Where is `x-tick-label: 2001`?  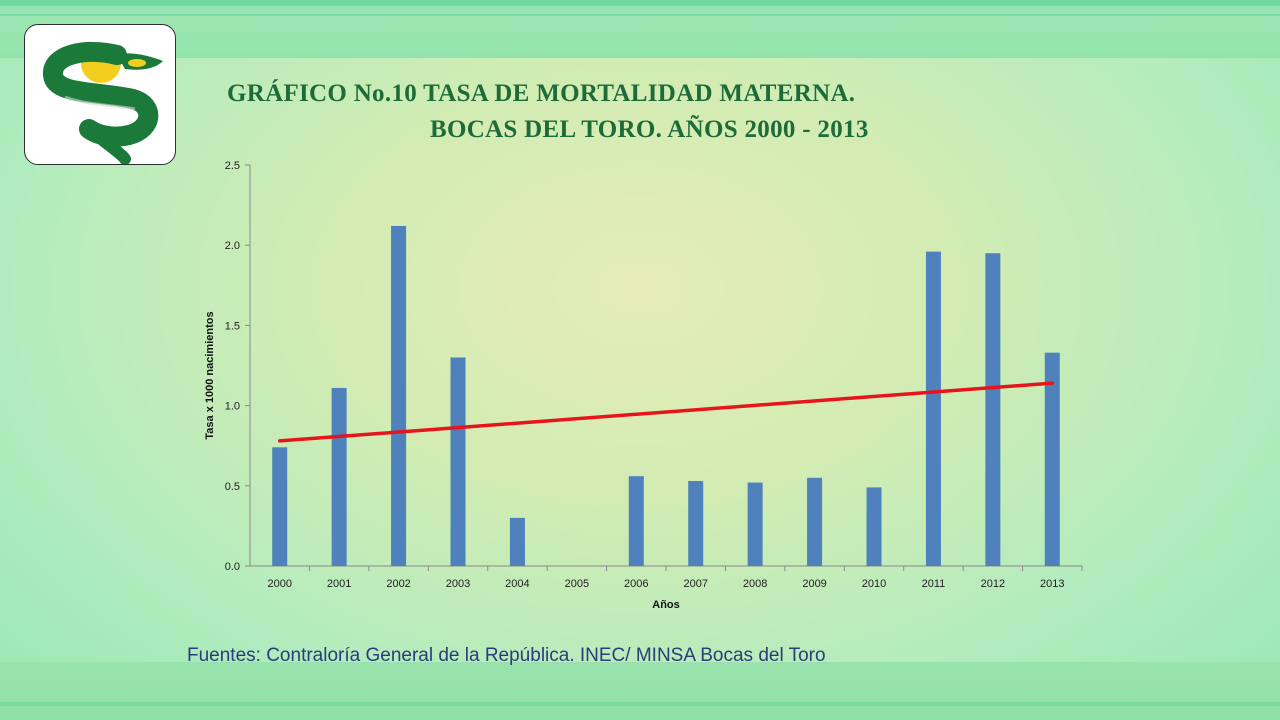 x-tick-label: 2001 is located at coordinates (339, 584).